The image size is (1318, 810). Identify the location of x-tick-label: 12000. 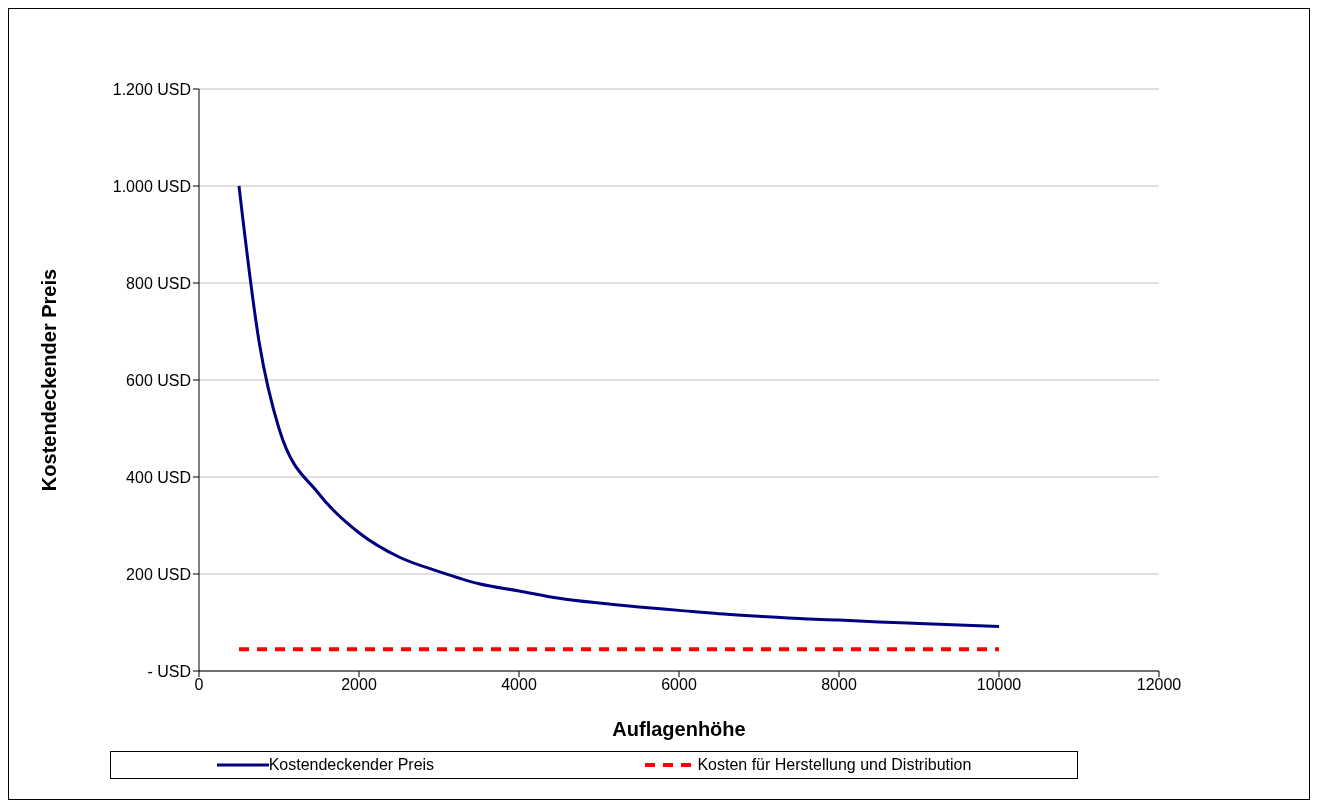
(1159, 685).